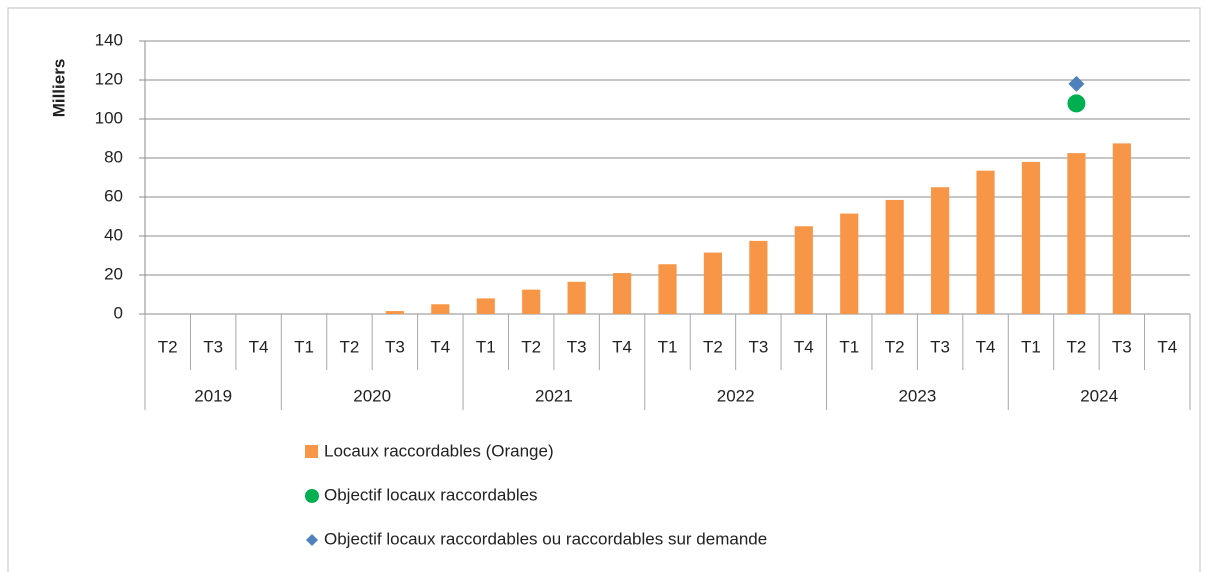 Image resolution: width=1207 pixels, height=572 pixels. Describe the element at coordinates (109, 39) in the screenshot. I see `y-tick-label: 140` at that location.